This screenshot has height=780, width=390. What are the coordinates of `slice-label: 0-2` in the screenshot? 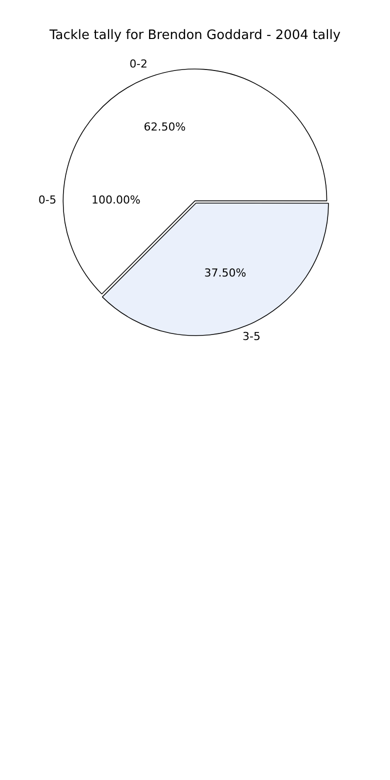 It's located at (139, 63).